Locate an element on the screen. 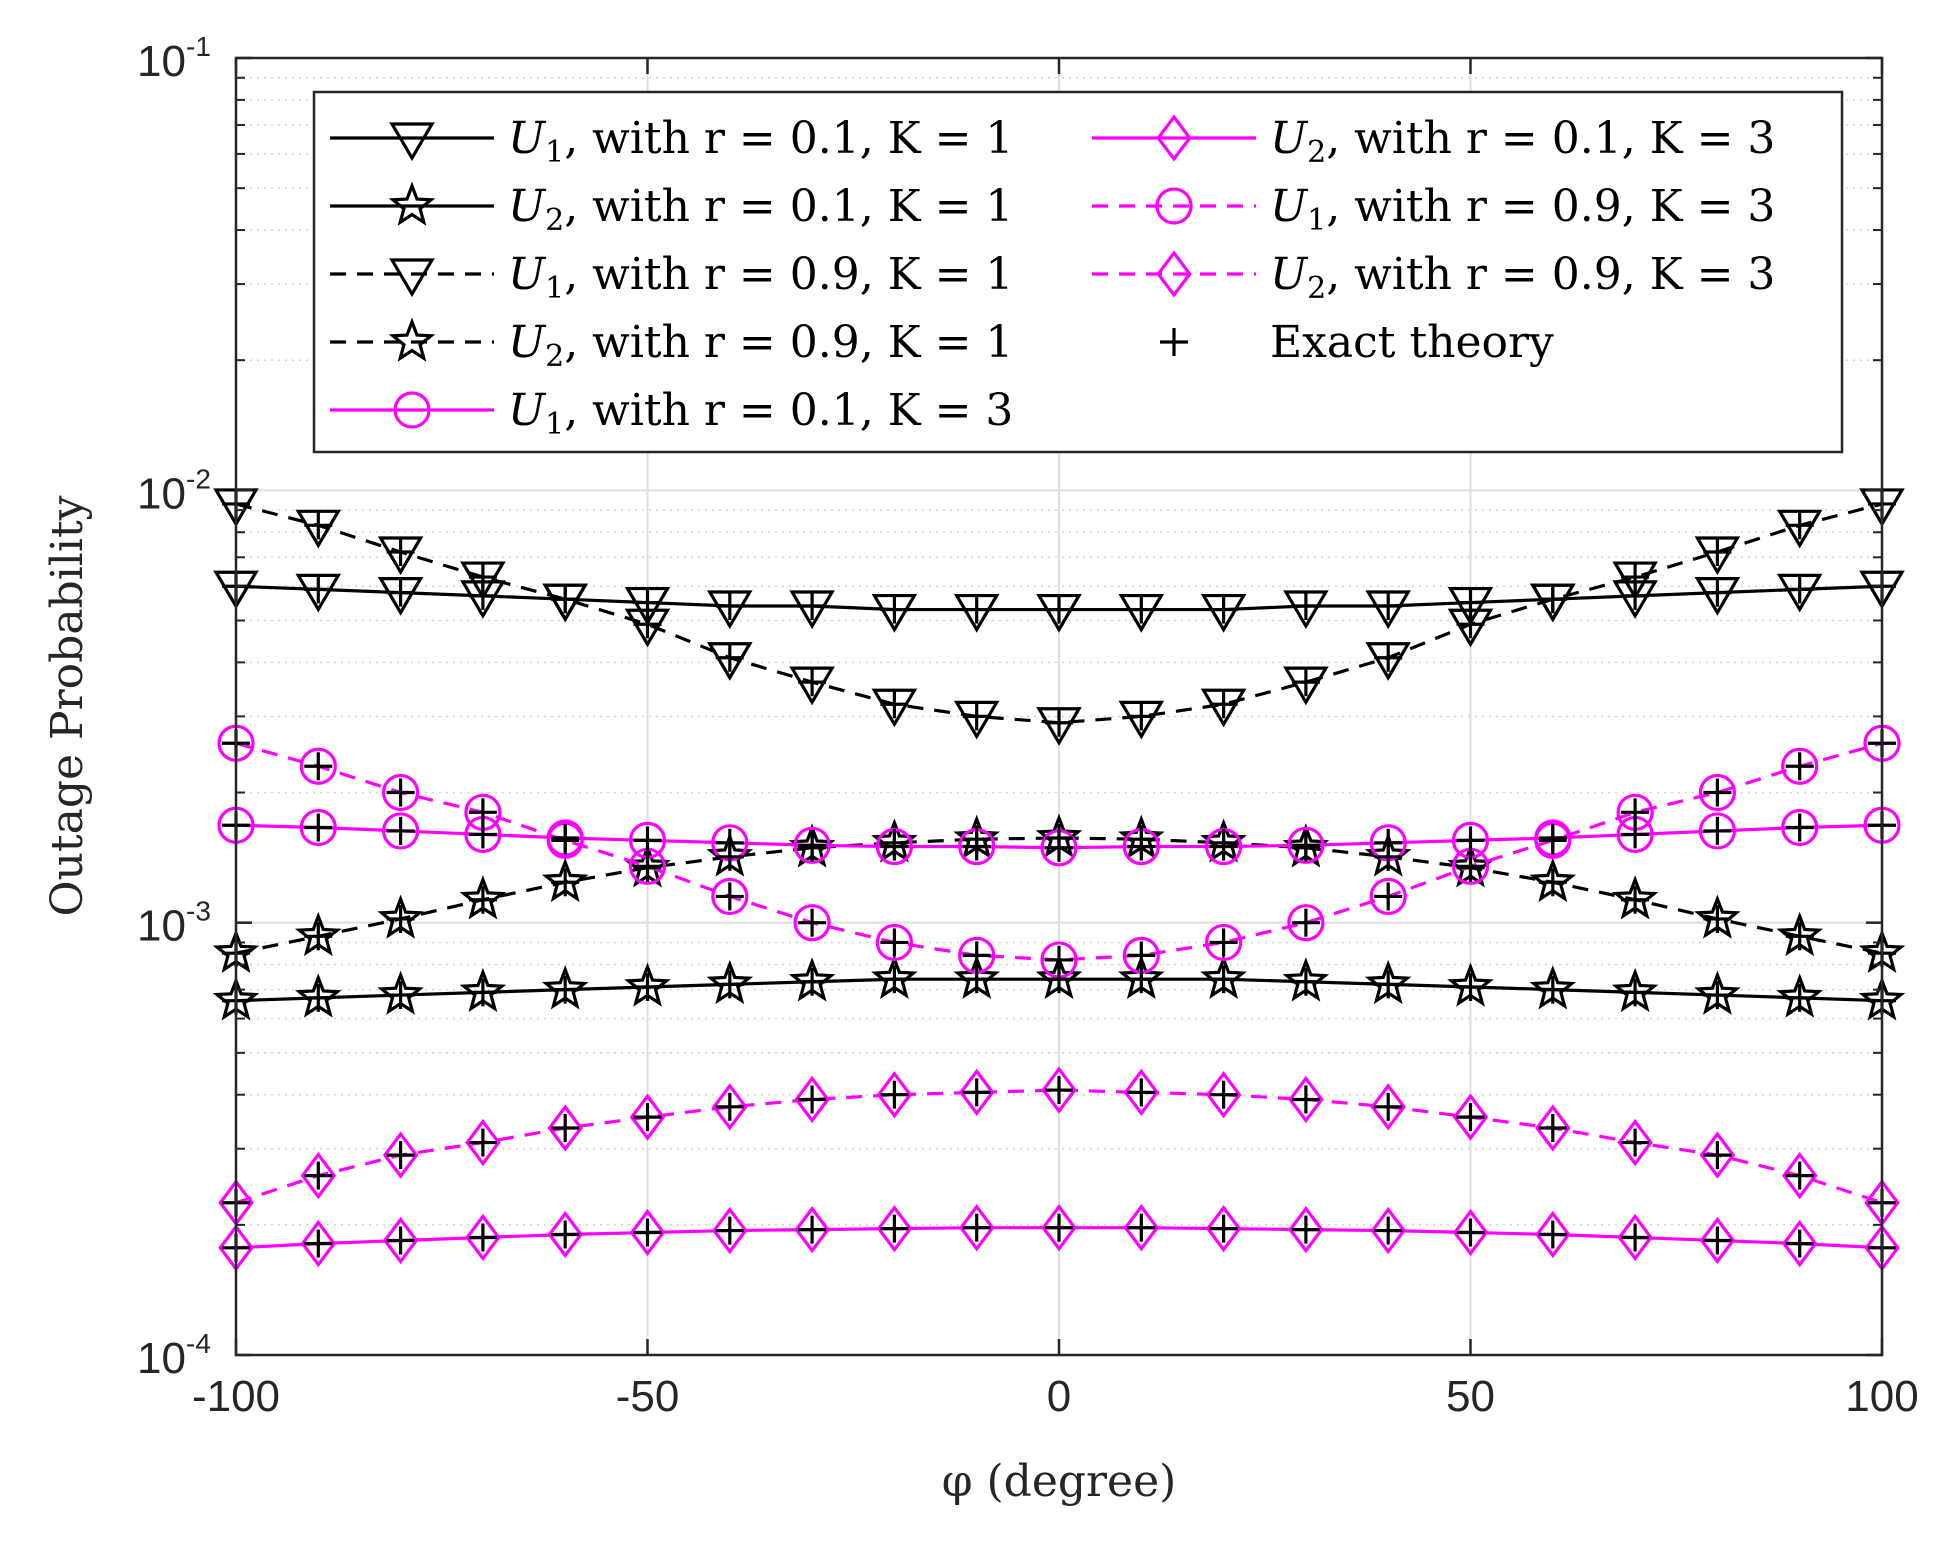 This screenshot has height=1542, width=1959. legend-label: U2, with r = 0.1, K = 3 is located at coordinates (1522, 141).